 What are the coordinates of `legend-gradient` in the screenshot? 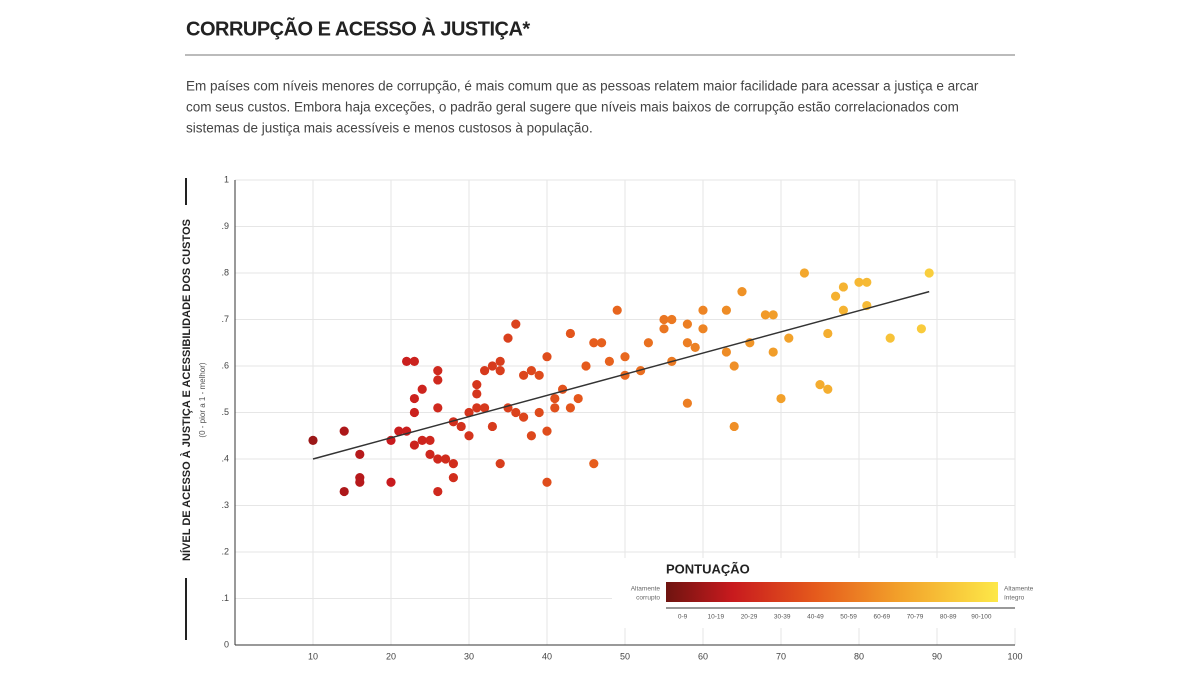 It's located at (832, 592).